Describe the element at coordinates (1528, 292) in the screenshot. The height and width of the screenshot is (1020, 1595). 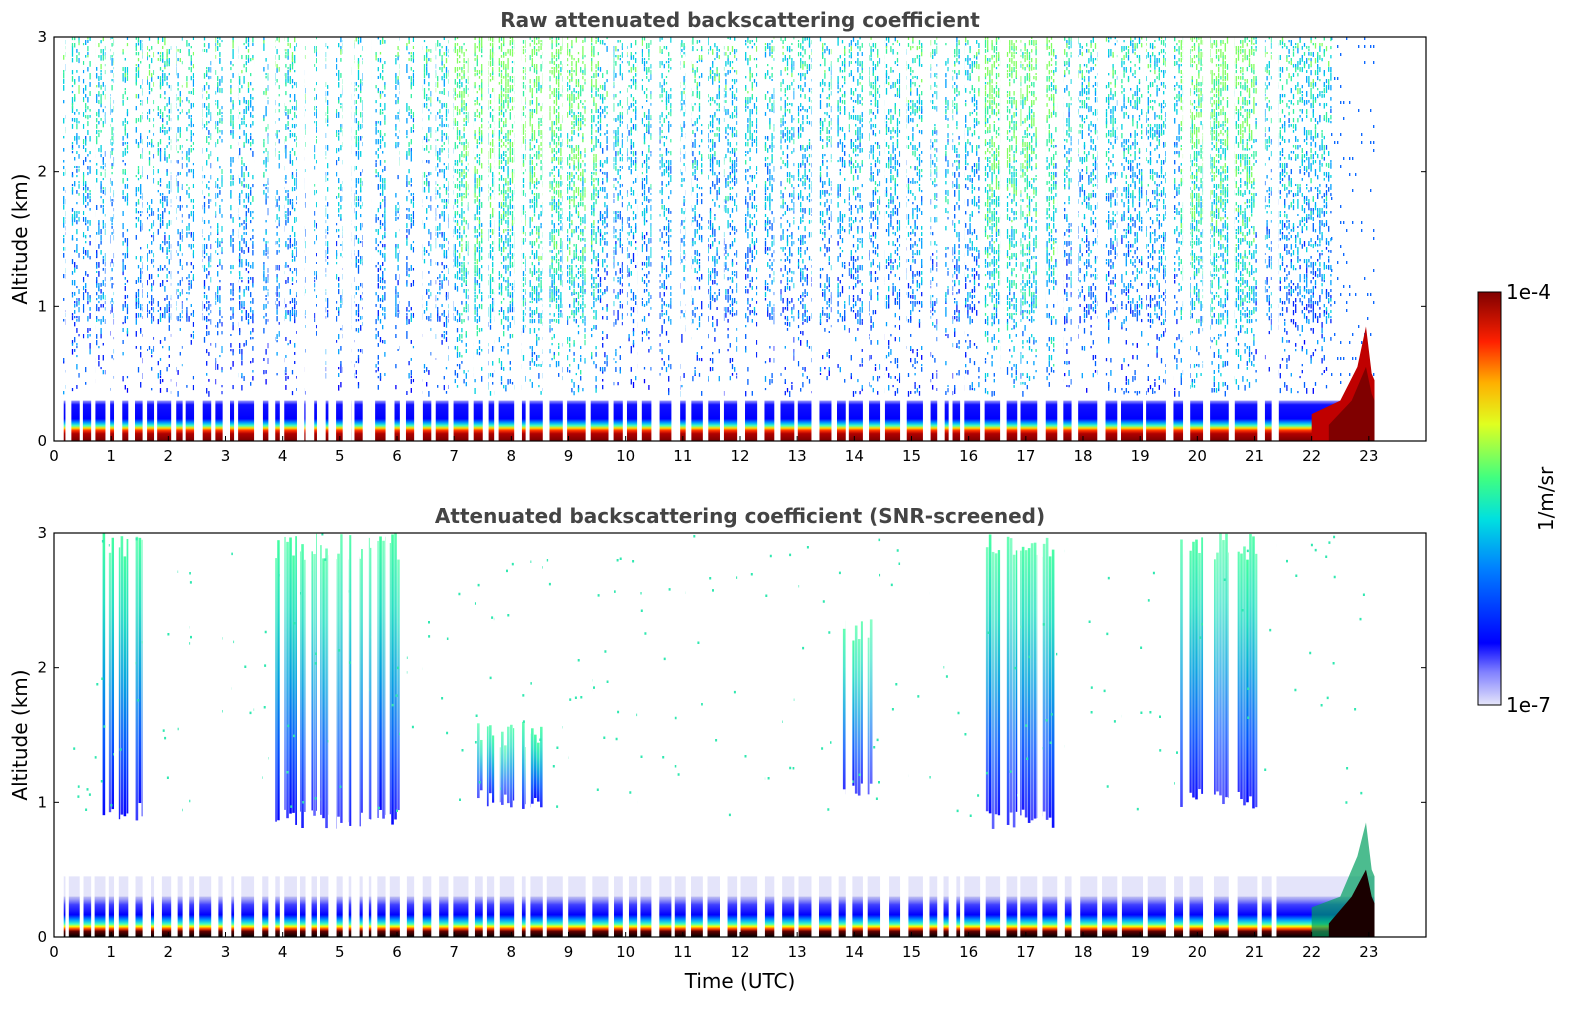
I see `colorbar-max-label: 1e-4` at that location.